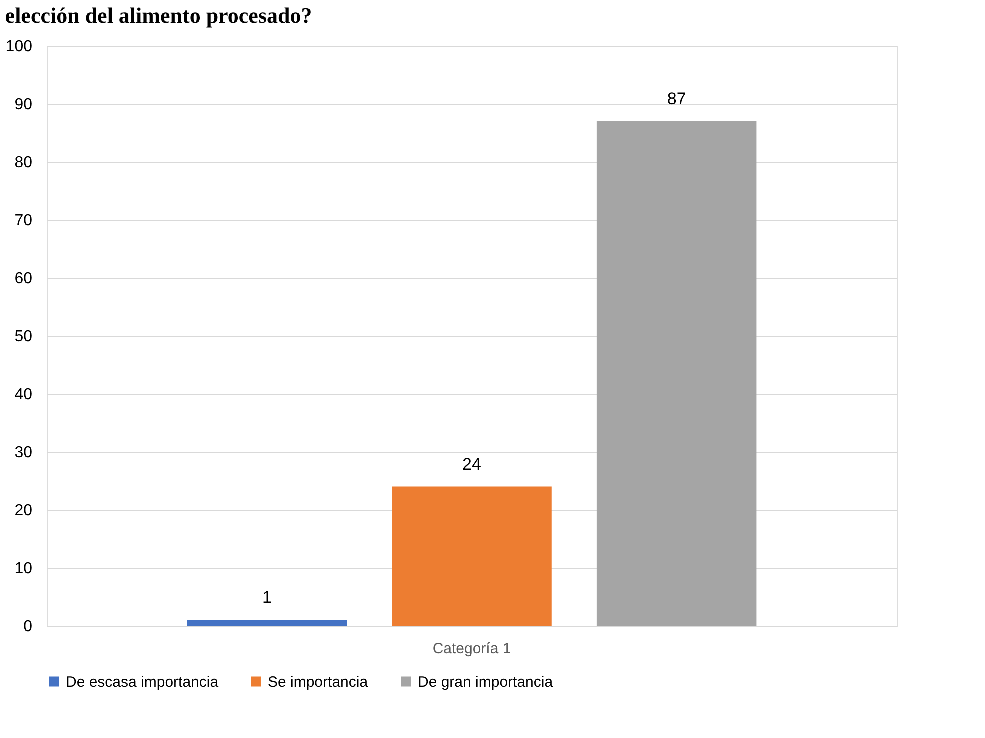  What do you see at coordinates (267, 598) in the screenshot?
I see `data-label: 1` at bounding box center [267, 598].